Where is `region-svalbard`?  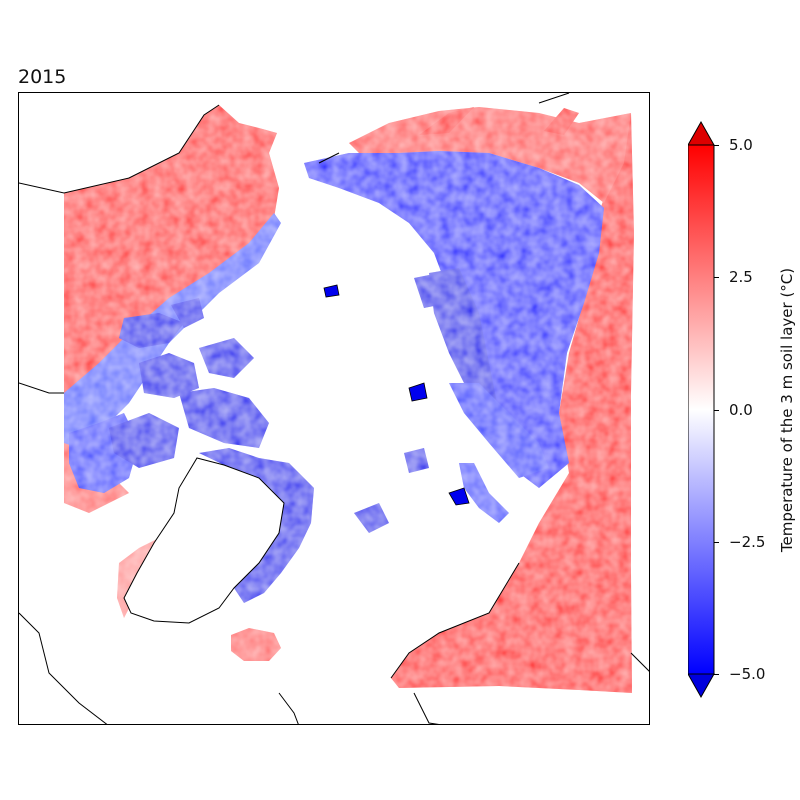
region-svalbard is located at coordinates (371, 518).